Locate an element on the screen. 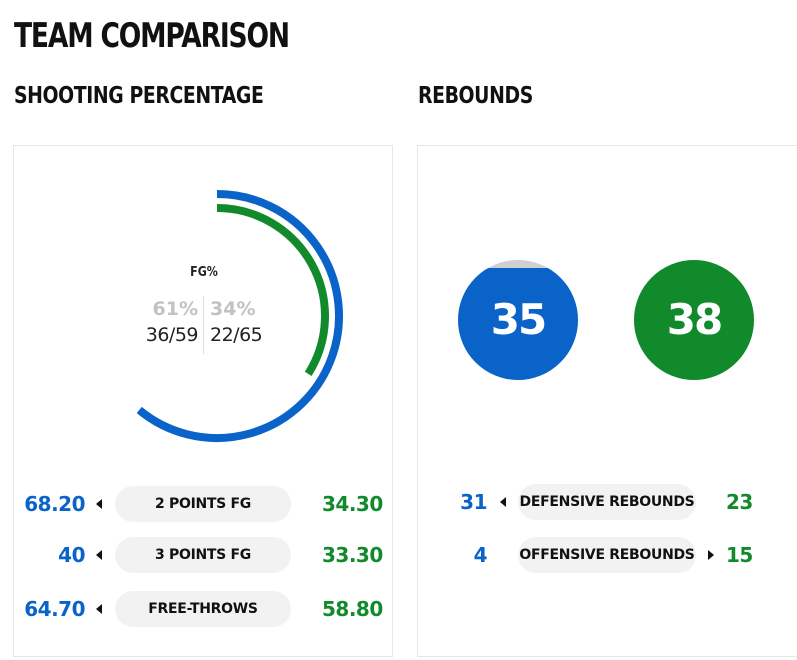  stat-left-value: 4 is located at coordinates (480, 555).